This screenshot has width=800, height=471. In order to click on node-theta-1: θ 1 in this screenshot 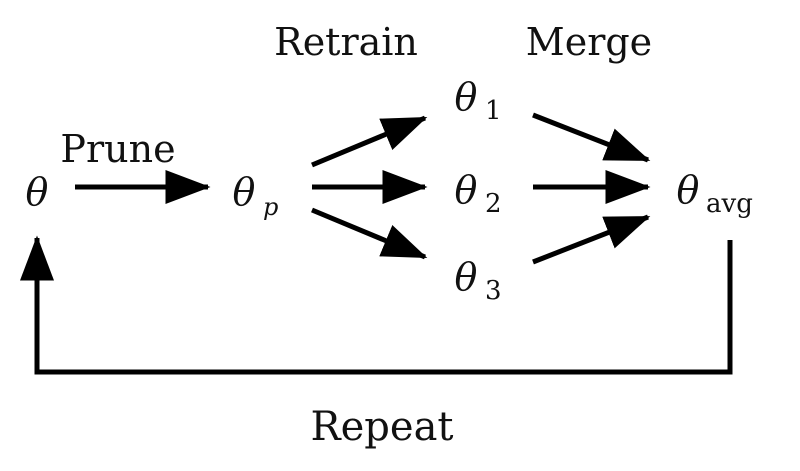, I will do `click(478, 100)`.